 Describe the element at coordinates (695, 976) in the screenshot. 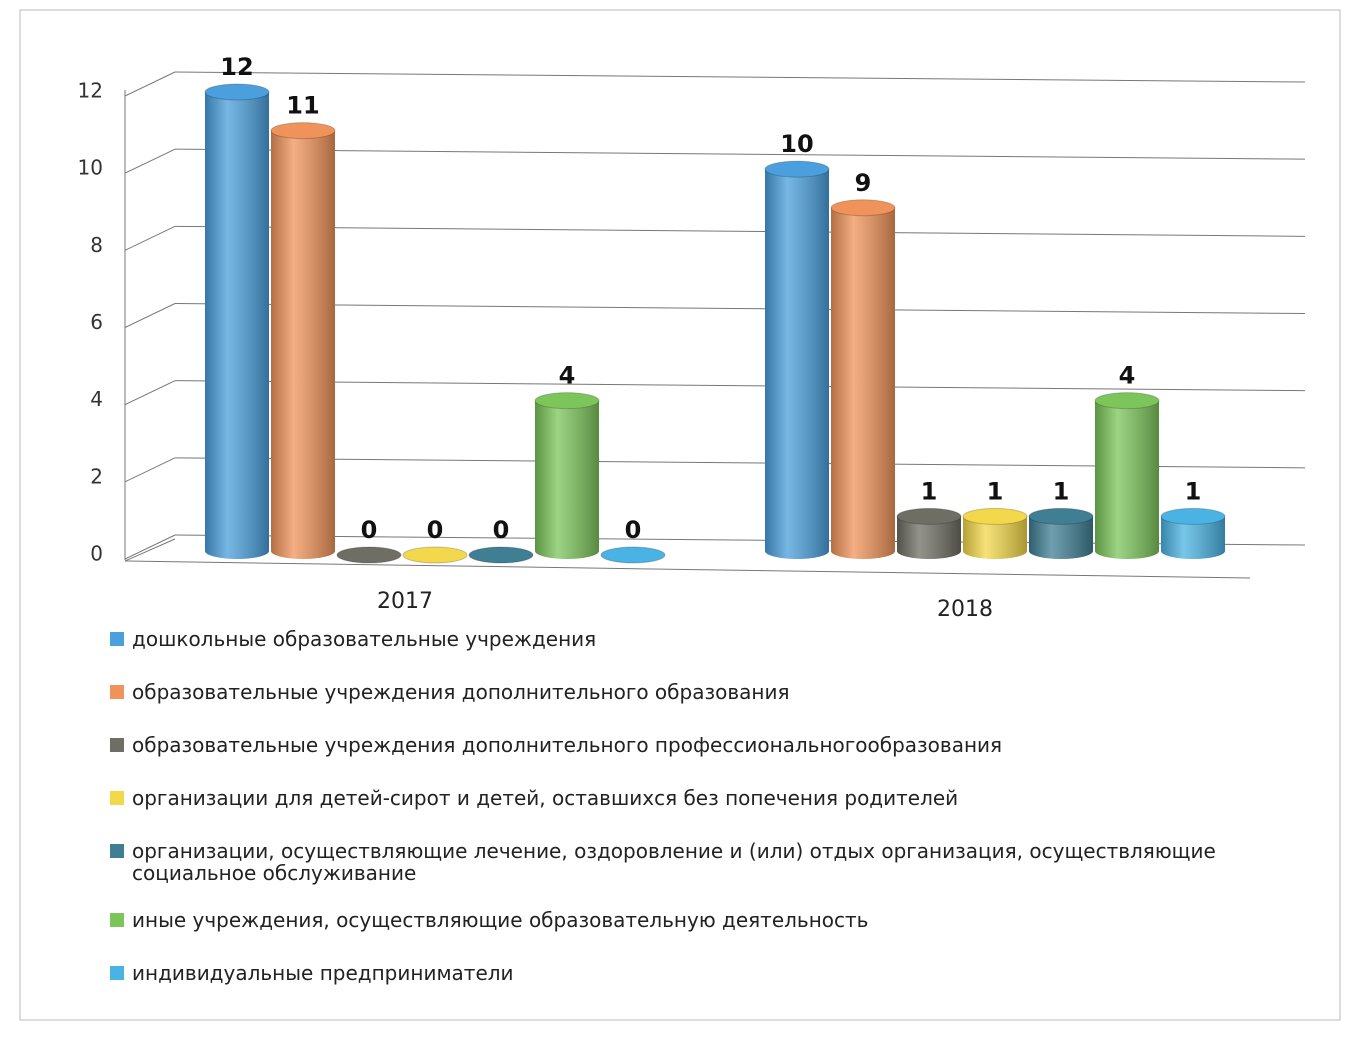

I see `legend-item: индивидуальные предприниматели` at that location.